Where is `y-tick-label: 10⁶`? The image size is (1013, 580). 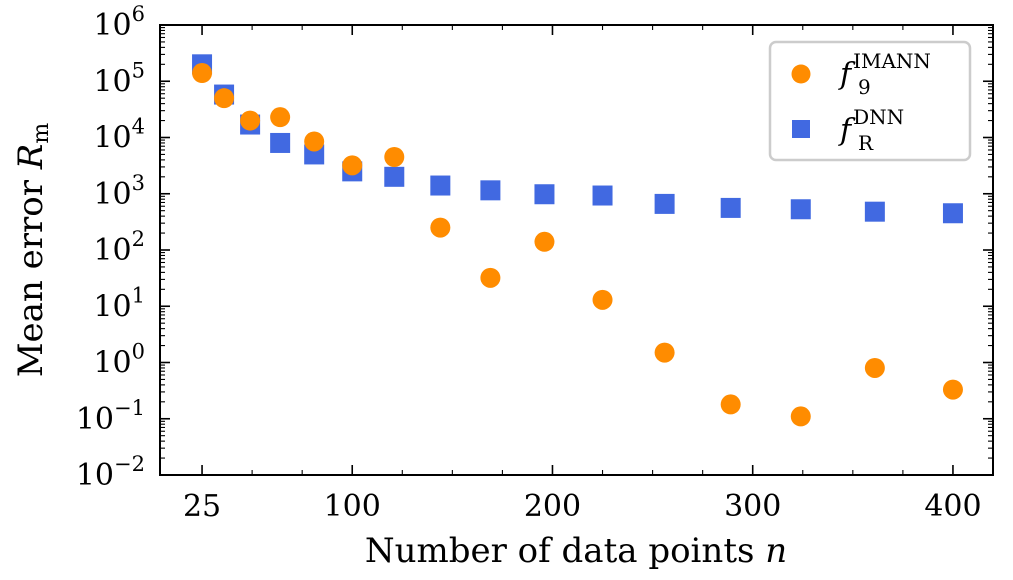
y-tick-label: 10⁶ is located at coordinates (119, 22).